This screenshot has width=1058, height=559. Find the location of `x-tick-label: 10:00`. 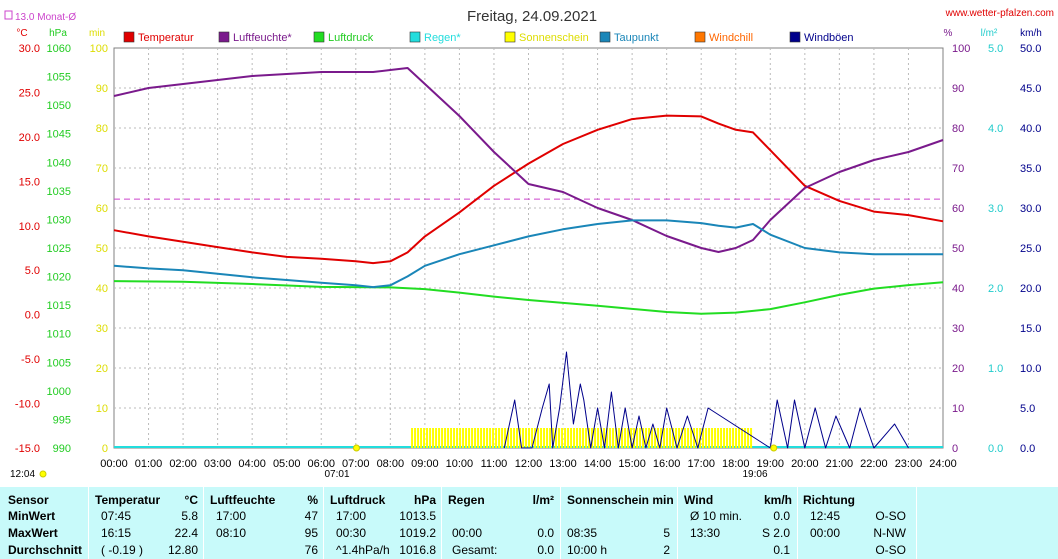

x-tick-label: 10:00 is located at coordinates (460, 464).